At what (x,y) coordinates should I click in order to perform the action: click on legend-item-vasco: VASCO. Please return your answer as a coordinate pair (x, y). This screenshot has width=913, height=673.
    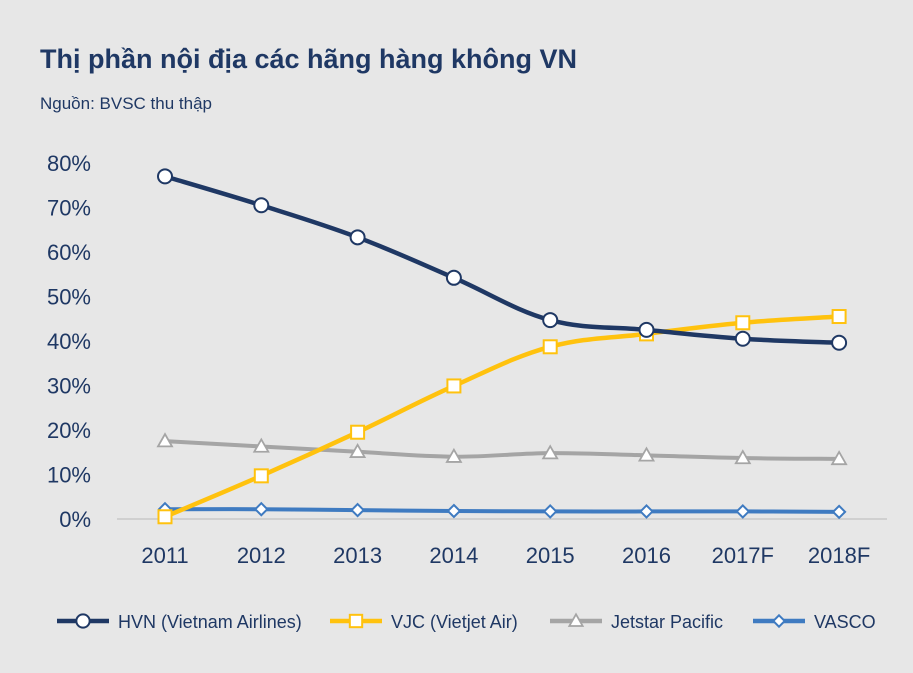
    Looking at the image, I should click on (814, 622).